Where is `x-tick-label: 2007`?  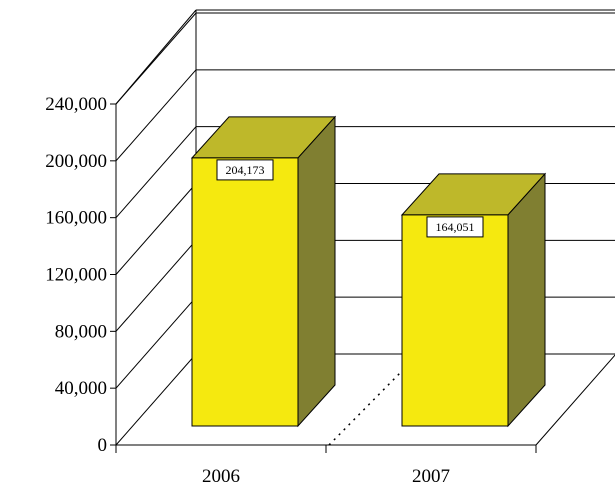 x-tick-label: 2007 is located at coordinates (431, 476).